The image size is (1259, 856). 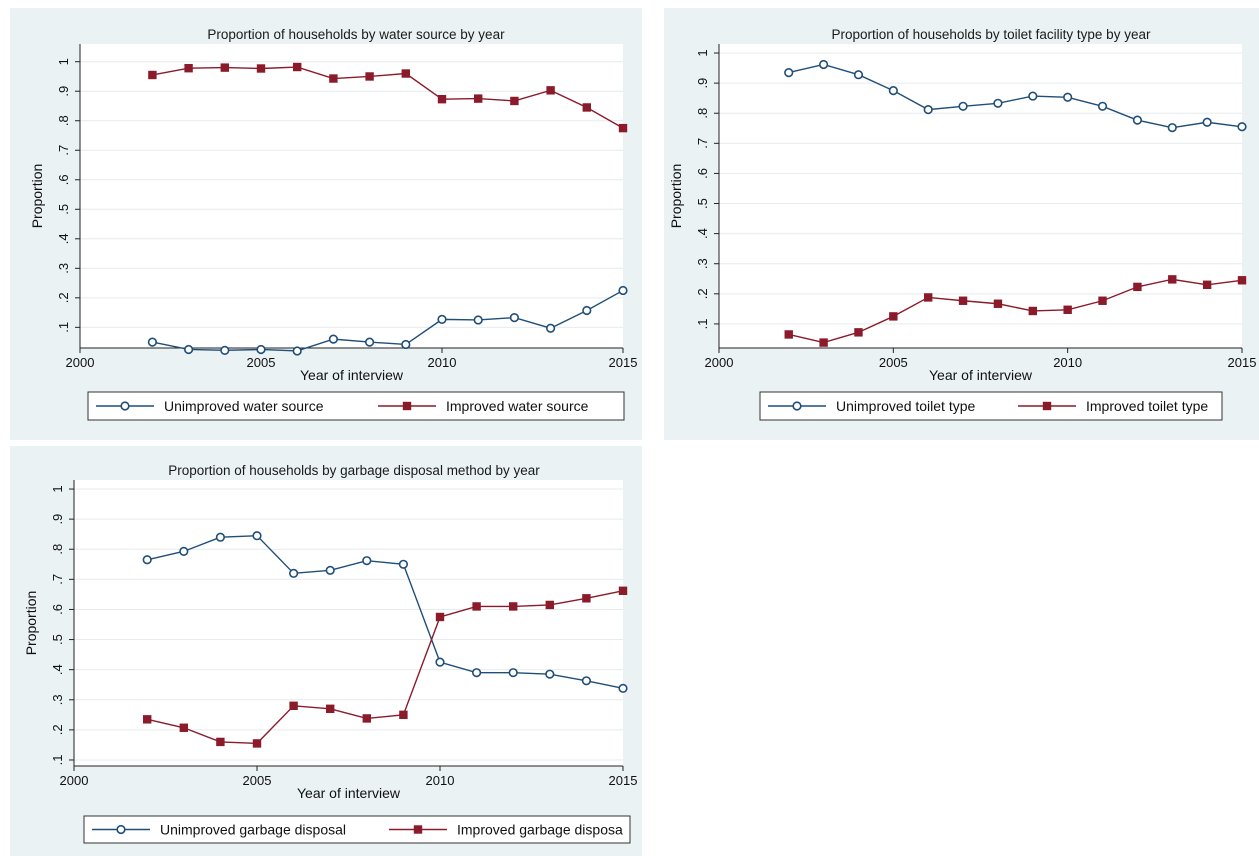 What do you see at coordinates (63, 150) in the screenshot?
I see `y-tick-label: .7` at bounding box center [63, 150].